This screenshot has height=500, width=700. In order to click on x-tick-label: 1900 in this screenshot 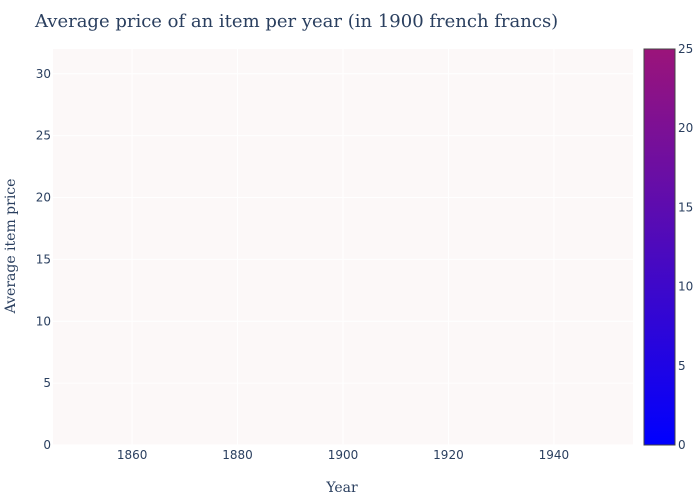, I will do `click(343, 455)`.